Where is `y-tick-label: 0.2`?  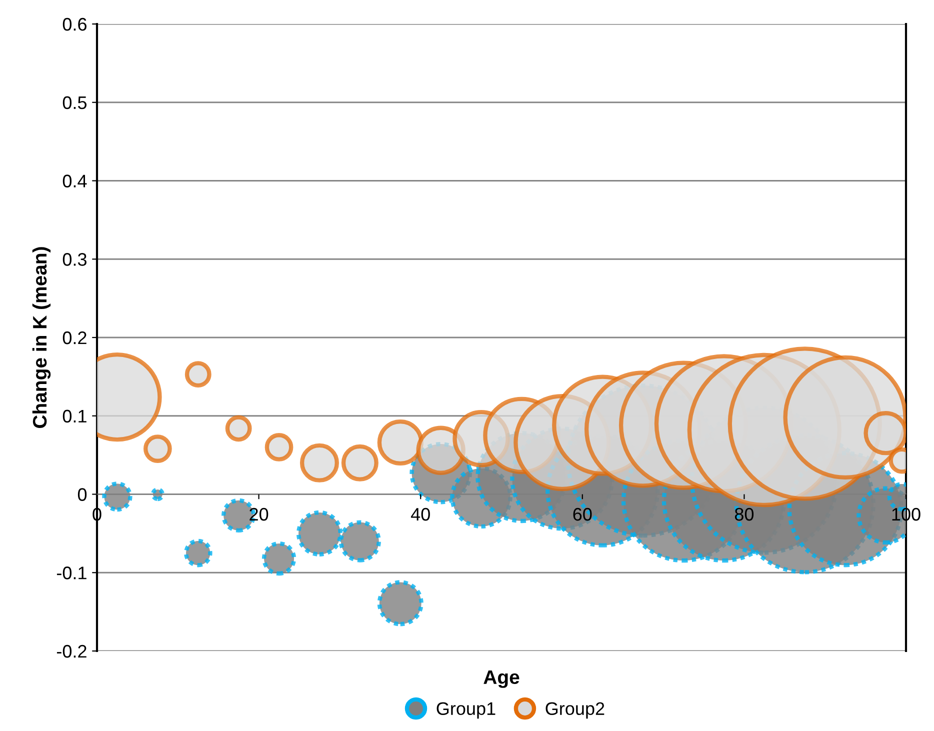 y-tick-label: 0.2 is located at coordinates (74, 337).